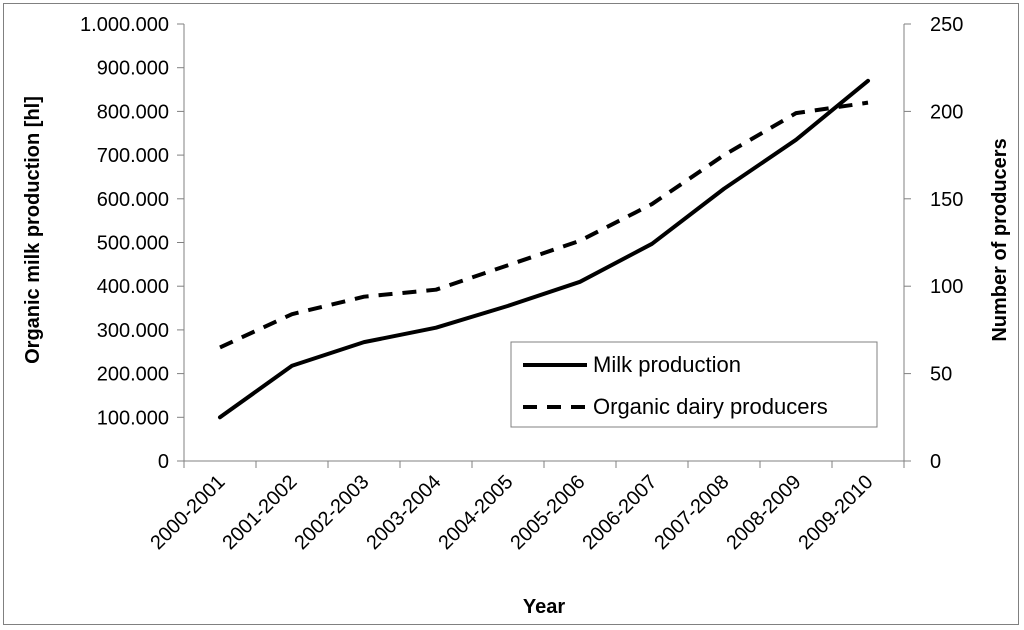 This screenshot has width=1024, height=630. I want to click on x-axis-title: Year, so click(544, 607).